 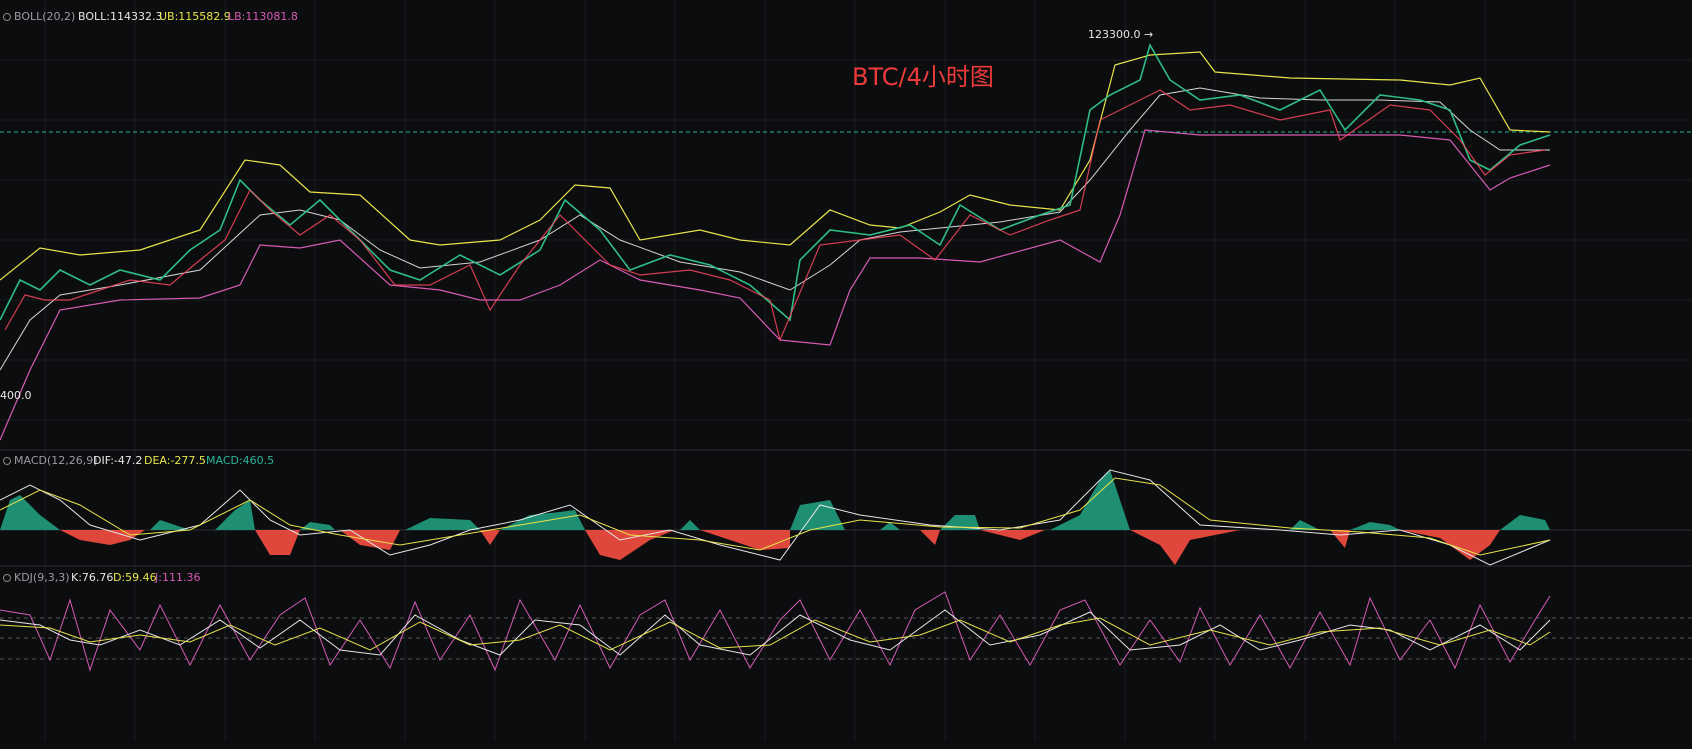 I want to click on indicator-name: KDJ(9,3,3), so click(x=42, y=577).